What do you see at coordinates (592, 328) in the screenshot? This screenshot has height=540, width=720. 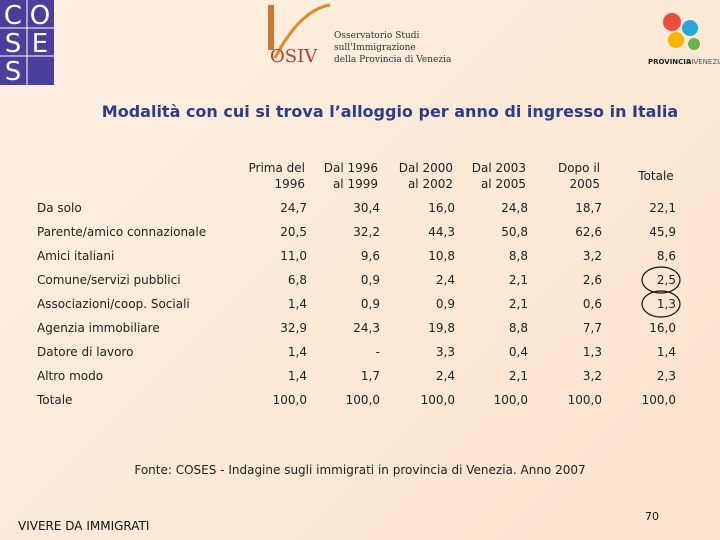 I see `cell: 7,7` at bounding box center [592, 328].